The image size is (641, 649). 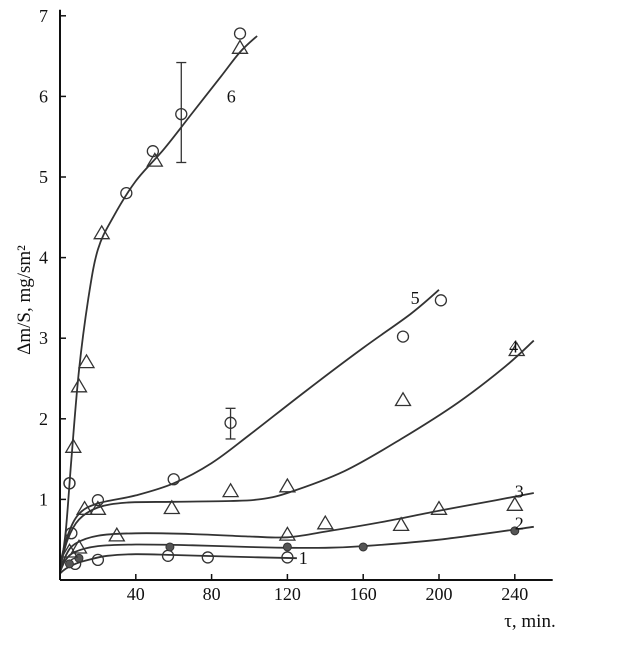 What do you see at coordinates (363, 594) in the screenshot?
I see `x-tick-label-160: 160` at bounding box center [363, 594].